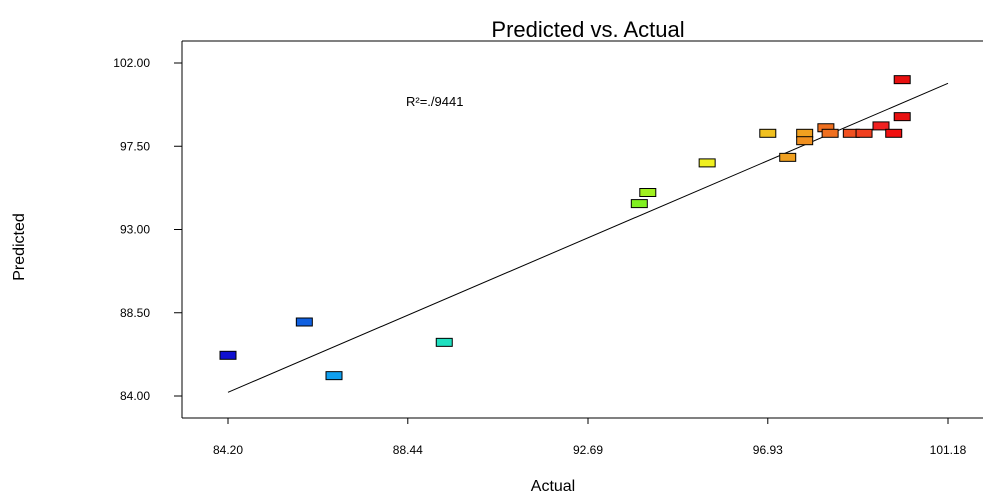 The height and width of the screenshot is (495, 983). Describe the element at coordinates (948, 450) in the screenshot. I see `x-tick-label: 101.18` at that location.